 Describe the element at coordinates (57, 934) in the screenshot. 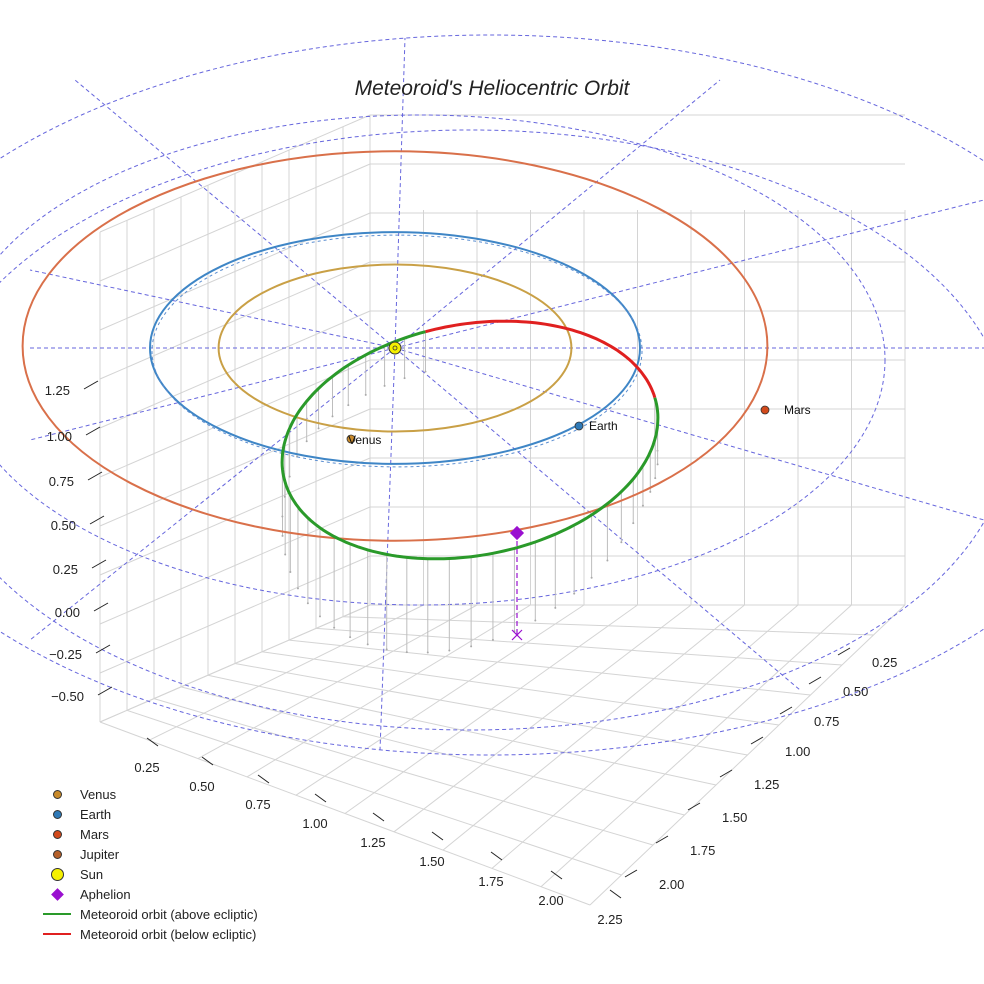

I see `line-swatch` at that location.